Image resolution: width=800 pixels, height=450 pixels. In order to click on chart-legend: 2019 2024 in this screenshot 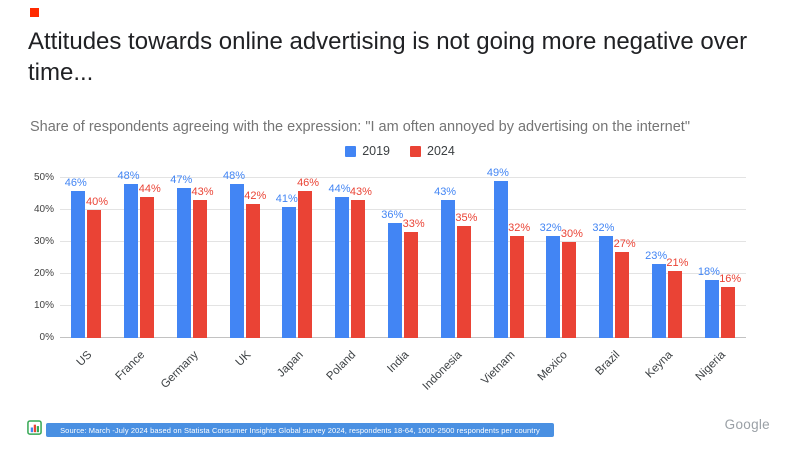, I will do `click(400, 151)`.